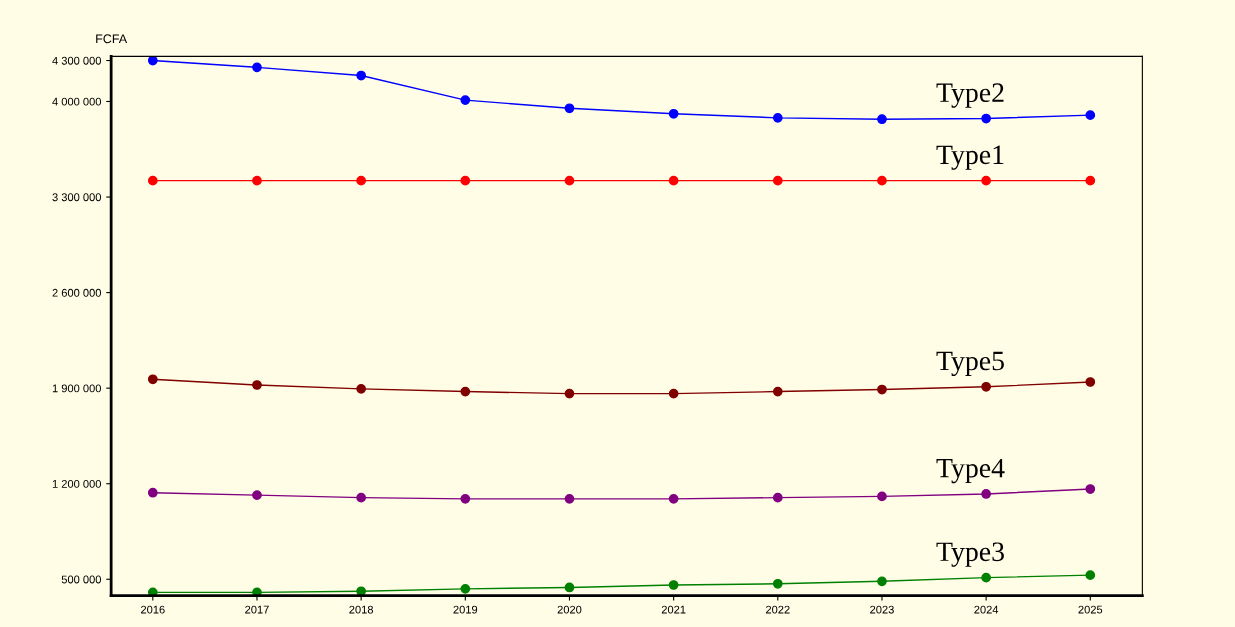  What do you see at coordinates (257, 609) in the screenshot?
I see `x-tick-label: 2017` at bounding box center [257, 609].